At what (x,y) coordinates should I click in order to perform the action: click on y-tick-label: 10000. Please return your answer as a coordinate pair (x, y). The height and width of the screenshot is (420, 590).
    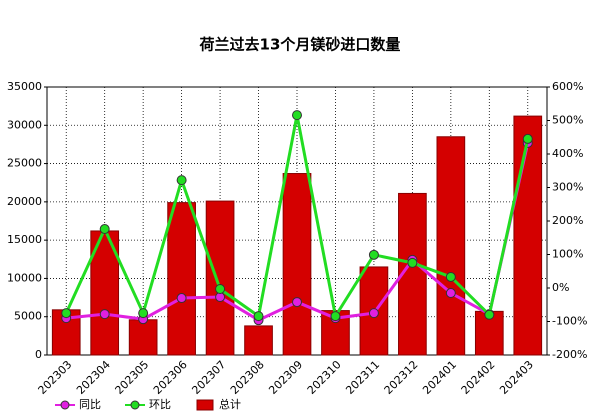
    Looking at the image, I should click on (24, 277).